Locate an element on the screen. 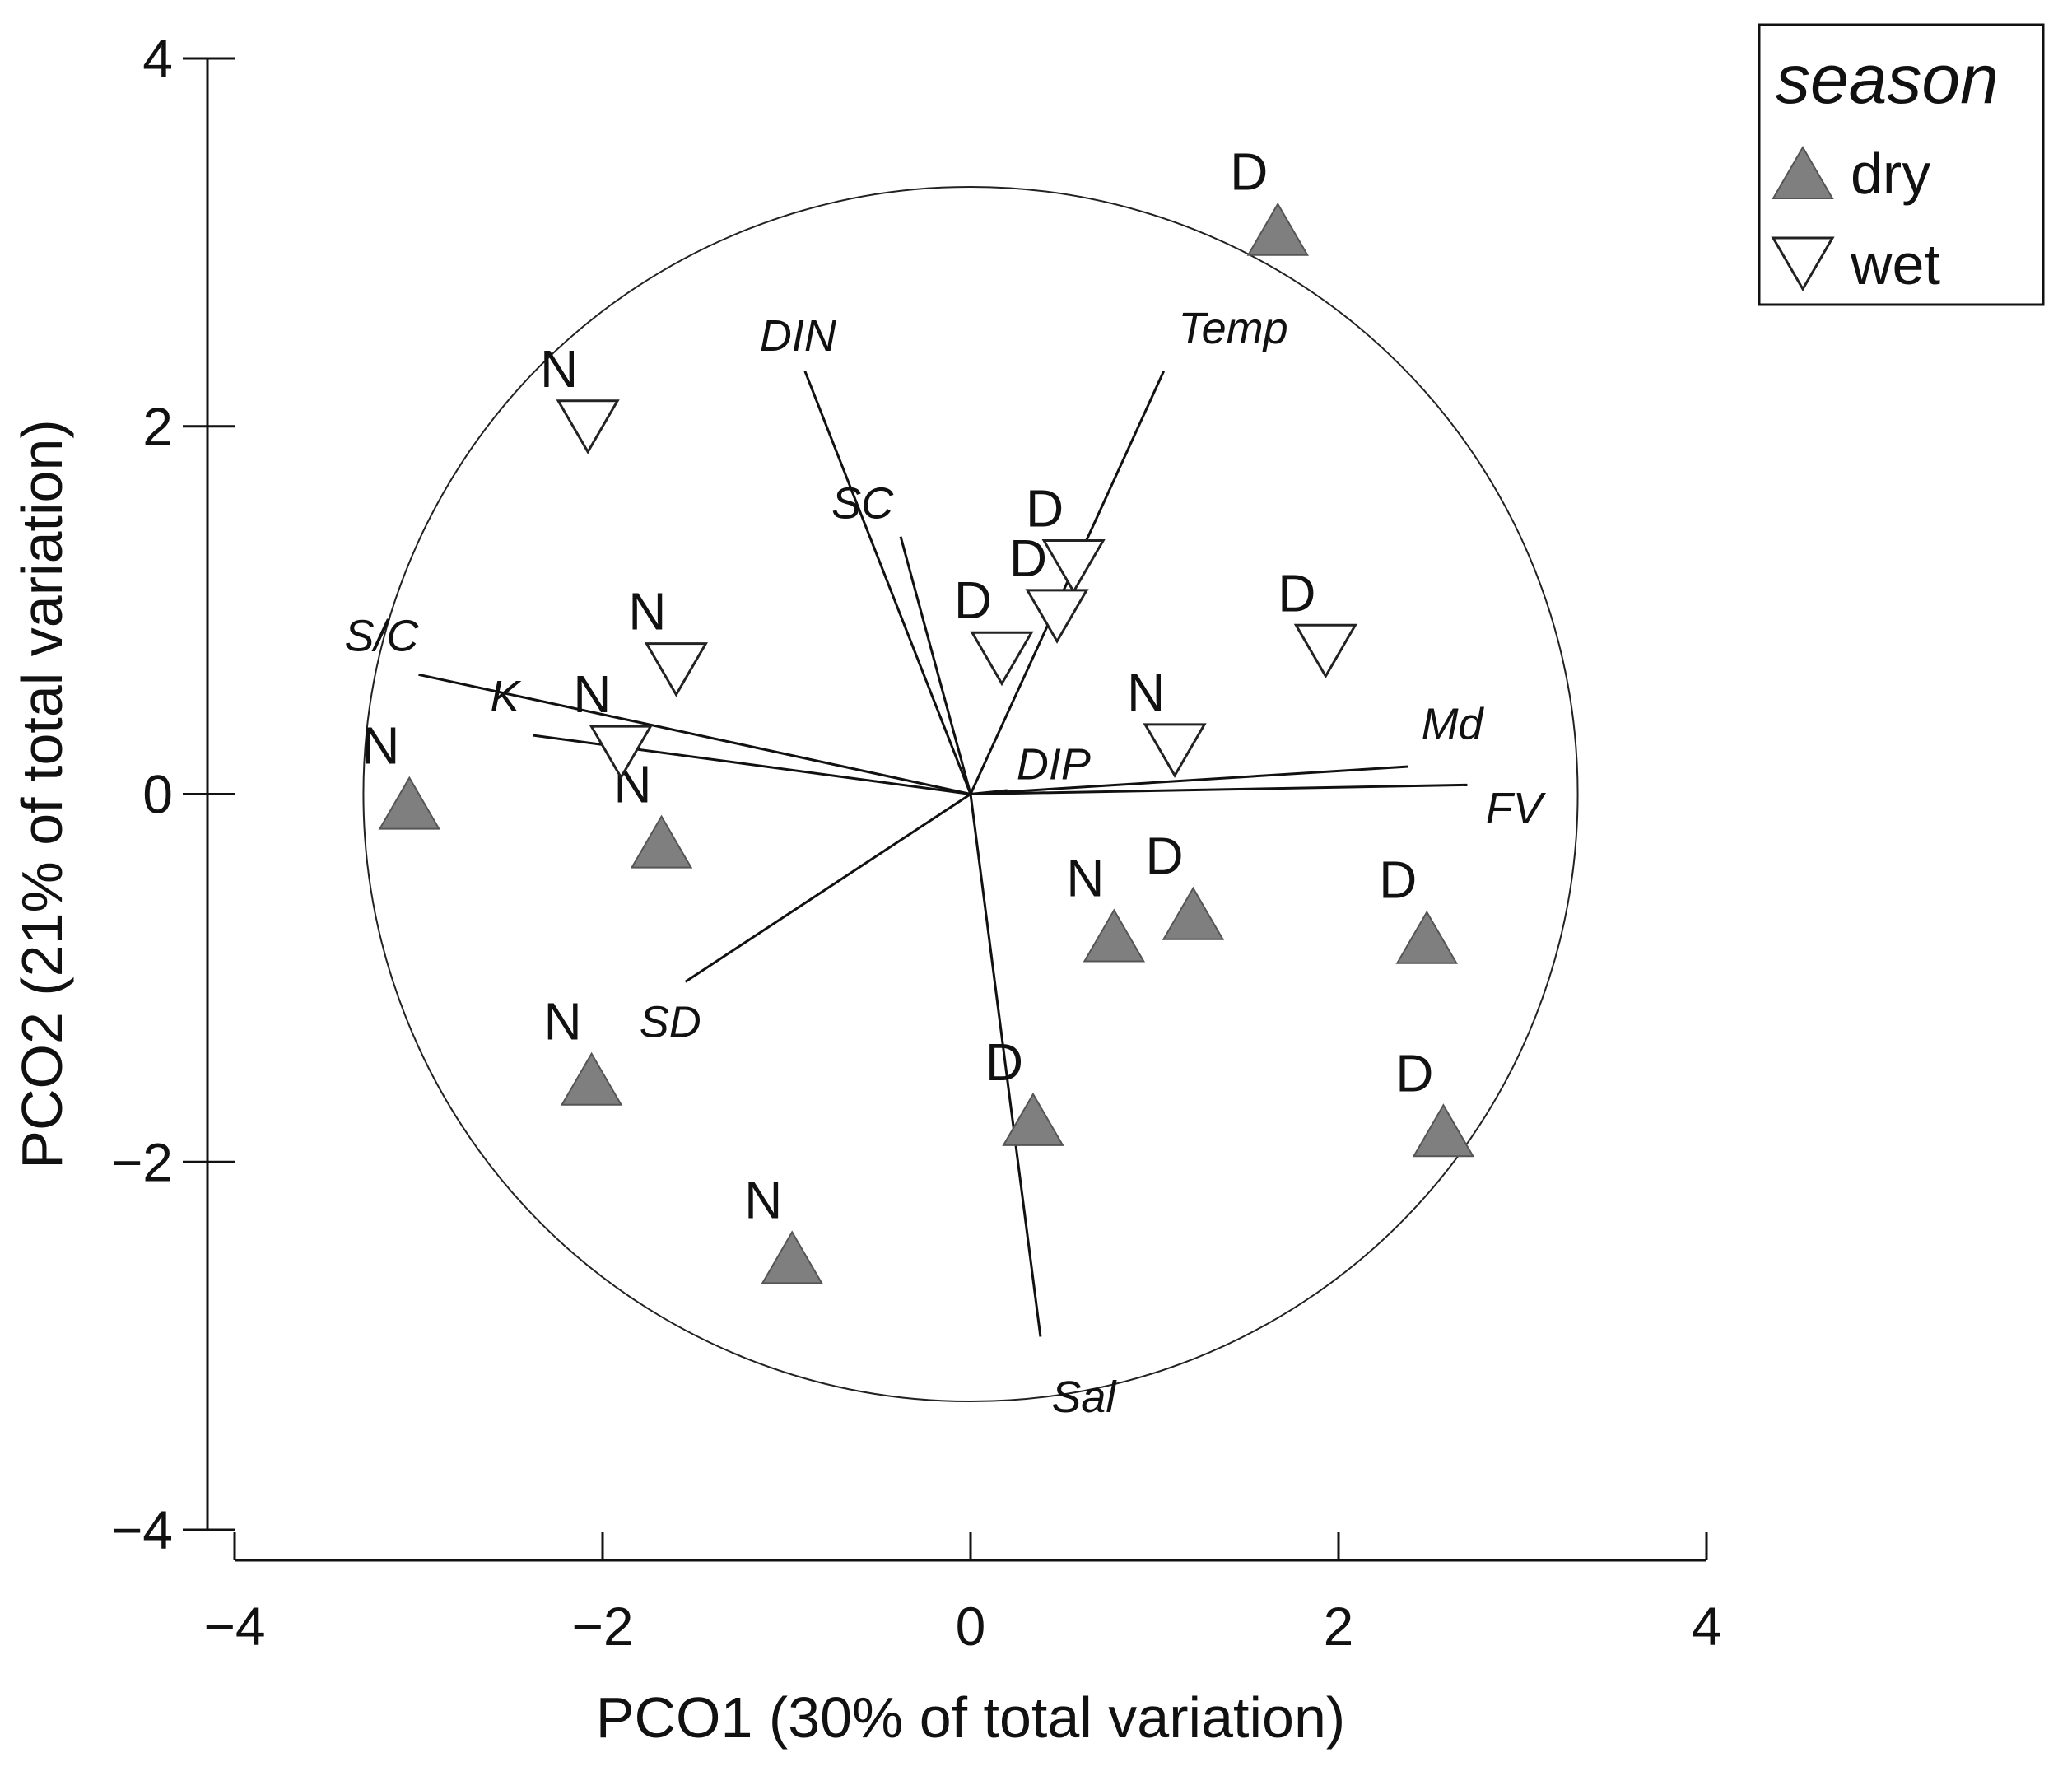 This screenshot has width=2072, height=1776. x-tick-label: −2 is located at coordinates (602, 1626).